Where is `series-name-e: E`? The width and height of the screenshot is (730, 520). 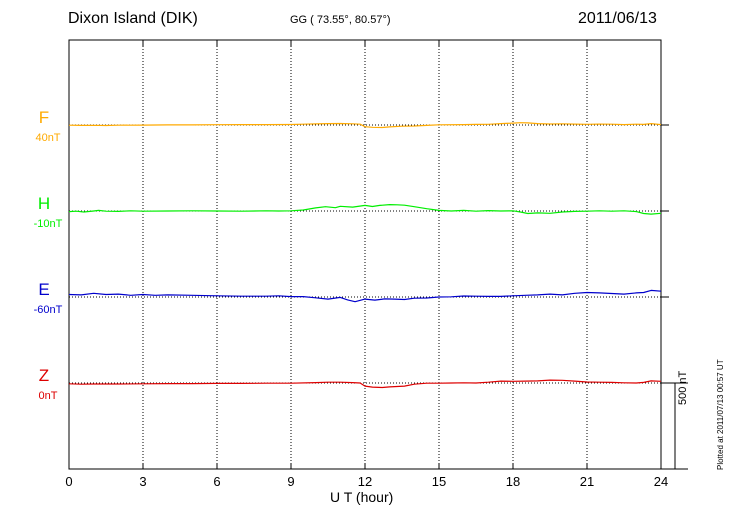 series-name-e: E is located at coordinates (43, 289).